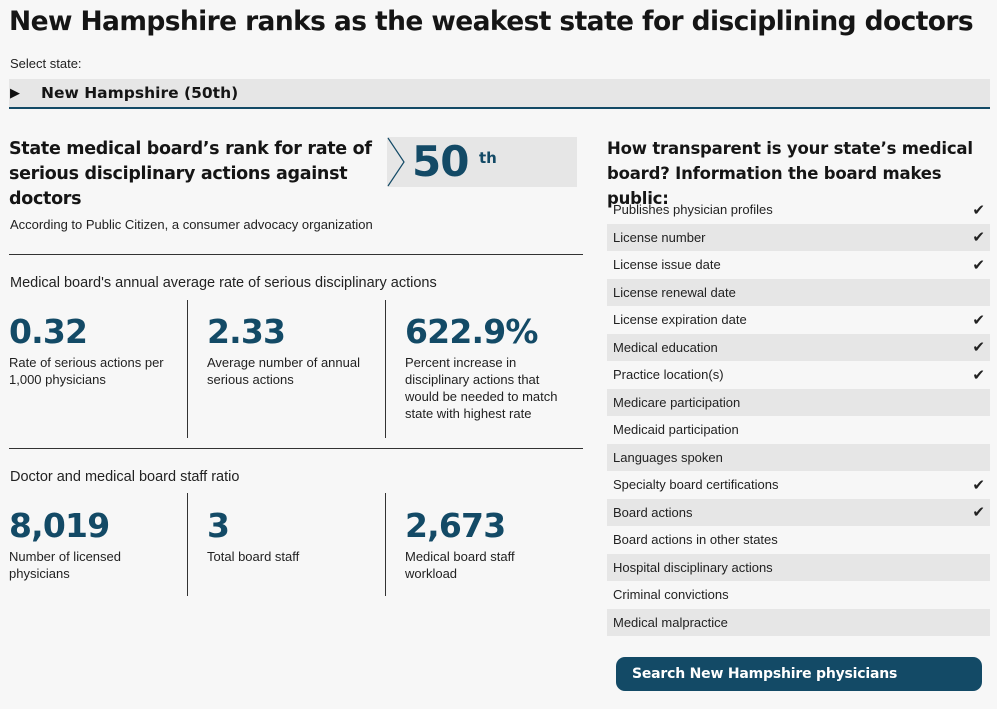 This screenshot has height=709, width=997. What do you see at coordinates (246, 331) in the screenshot?
I see `stat-value: 2.33` at bounding box center [246, 331].